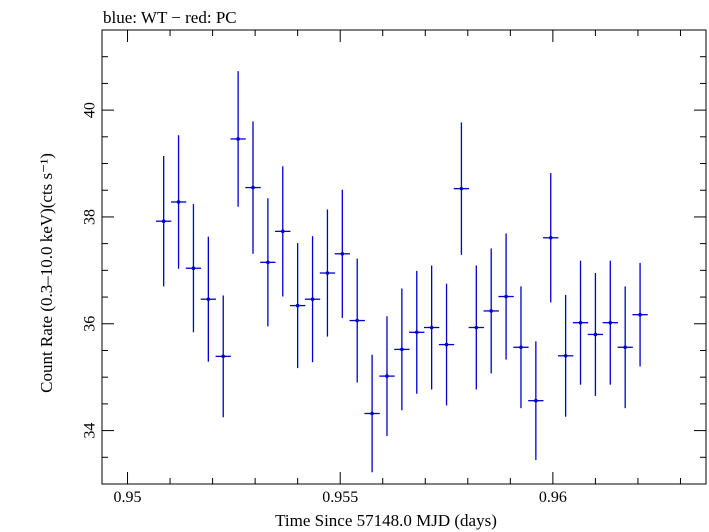 This screenshot has width=709, height=532. Describe the element at coordinates (386, 520) in the screenshot. I see `x-axis-label: Time Since 57148.0 MJD (days)` at that location.